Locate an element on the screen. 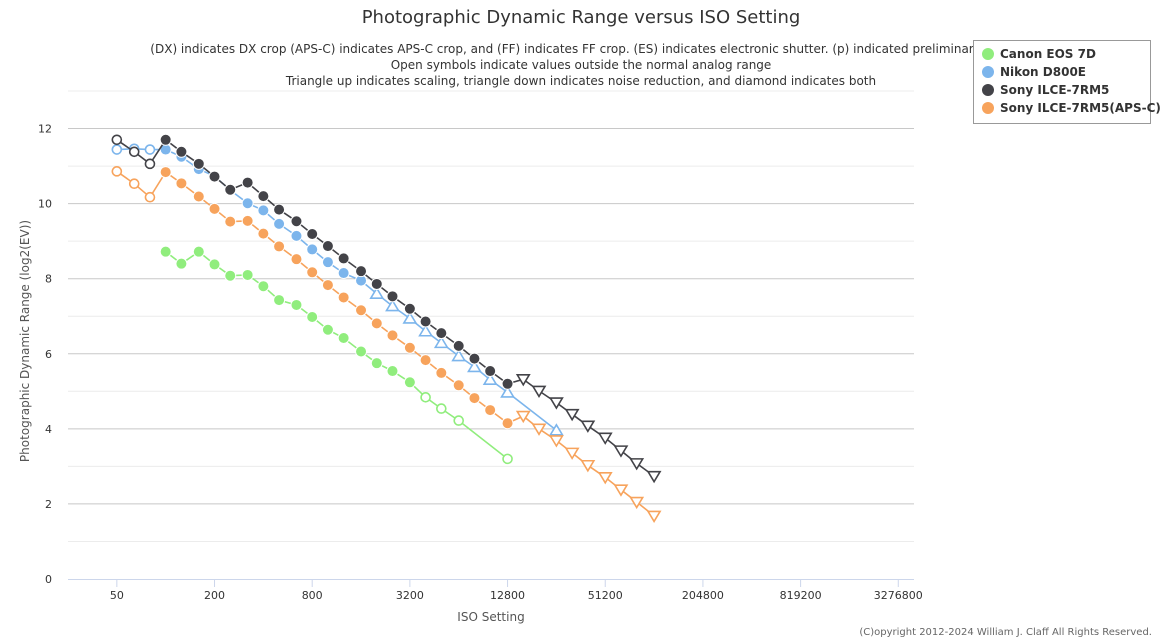  x-axis-title: ISO Setting is located at coordinates (490, 617).